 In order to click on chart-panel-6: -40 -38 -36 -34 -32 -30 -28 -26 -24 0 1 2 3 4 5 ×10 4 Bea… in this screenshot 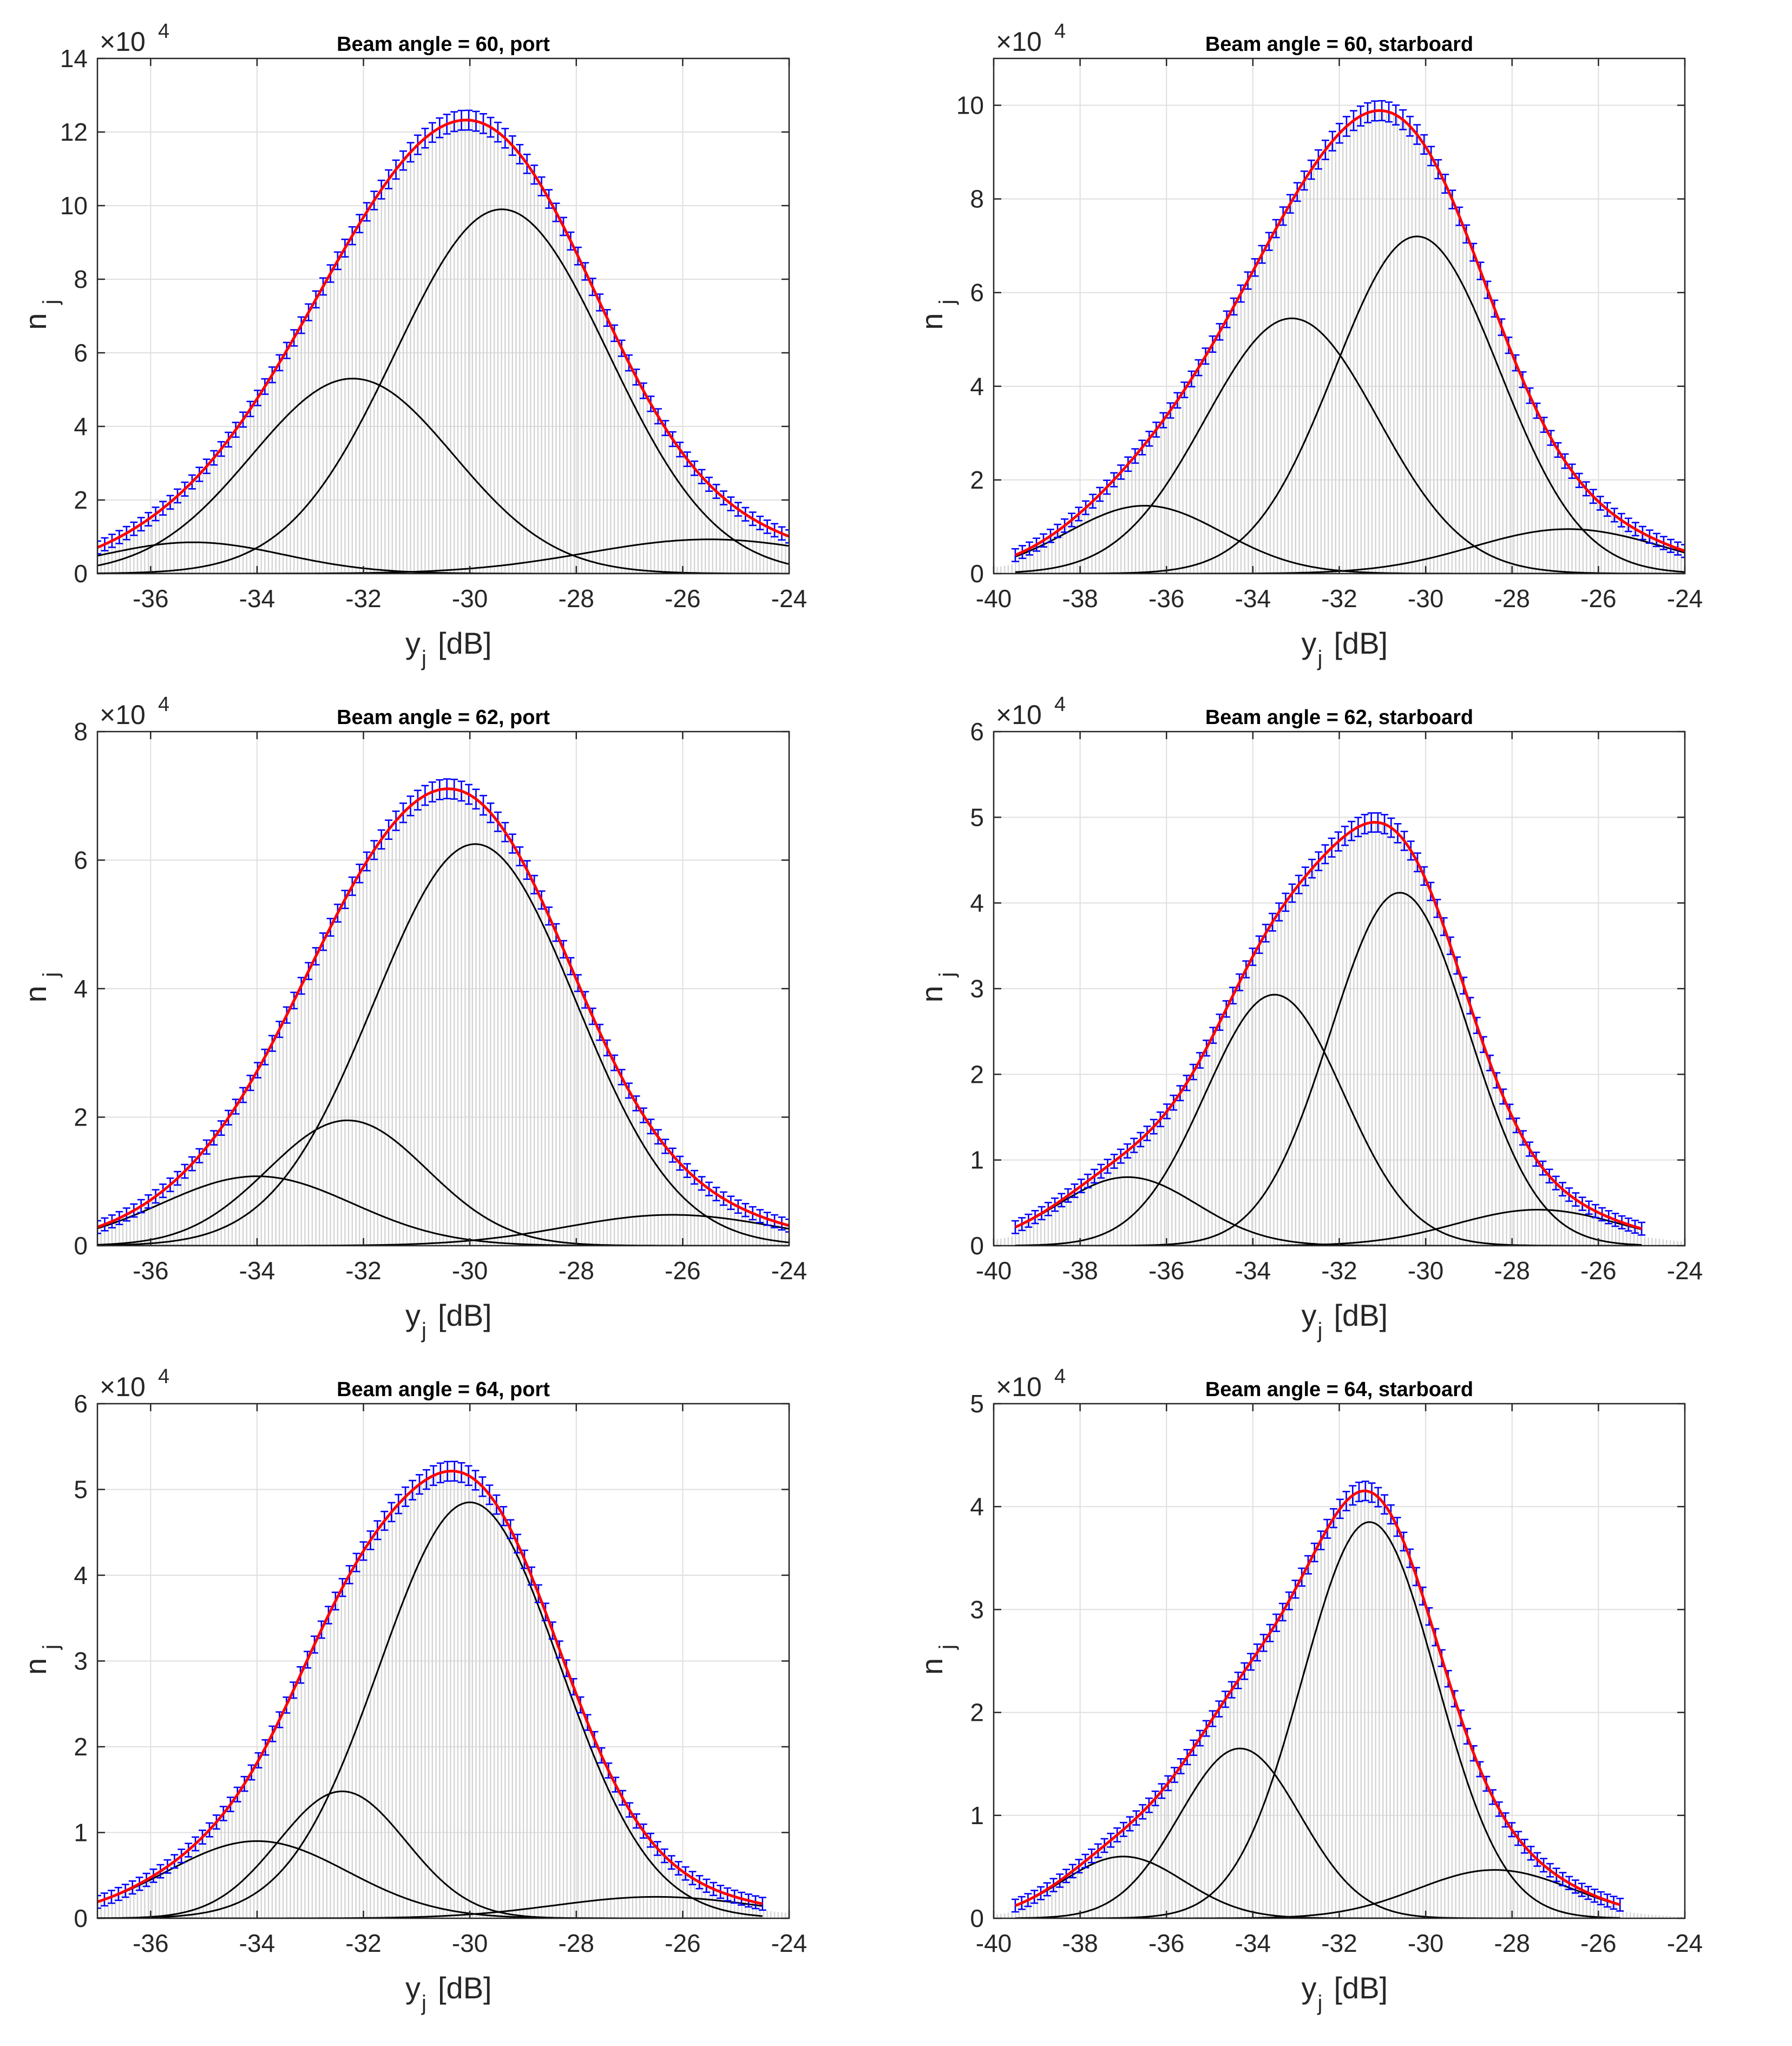, I will do `click(1309, 1690)`.